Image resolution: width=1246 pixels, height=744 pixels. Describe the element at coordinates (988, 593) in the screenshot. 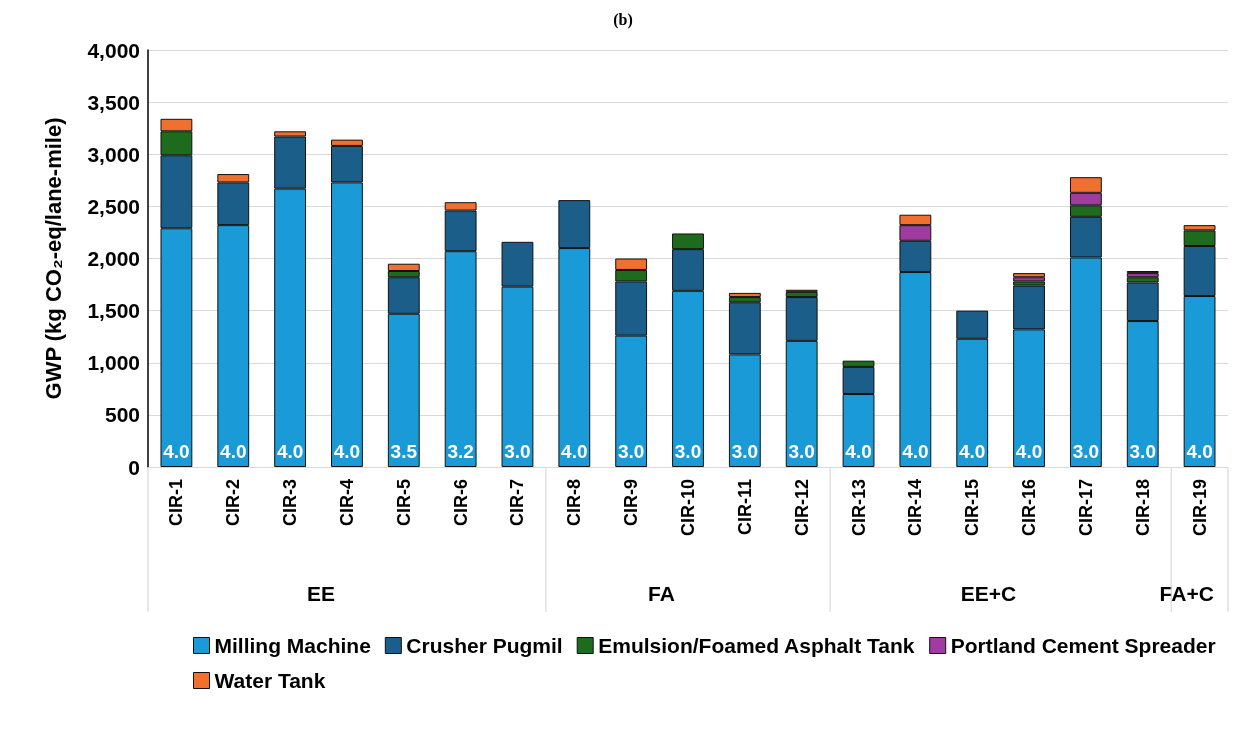

I see `text: EE+C` at that location.